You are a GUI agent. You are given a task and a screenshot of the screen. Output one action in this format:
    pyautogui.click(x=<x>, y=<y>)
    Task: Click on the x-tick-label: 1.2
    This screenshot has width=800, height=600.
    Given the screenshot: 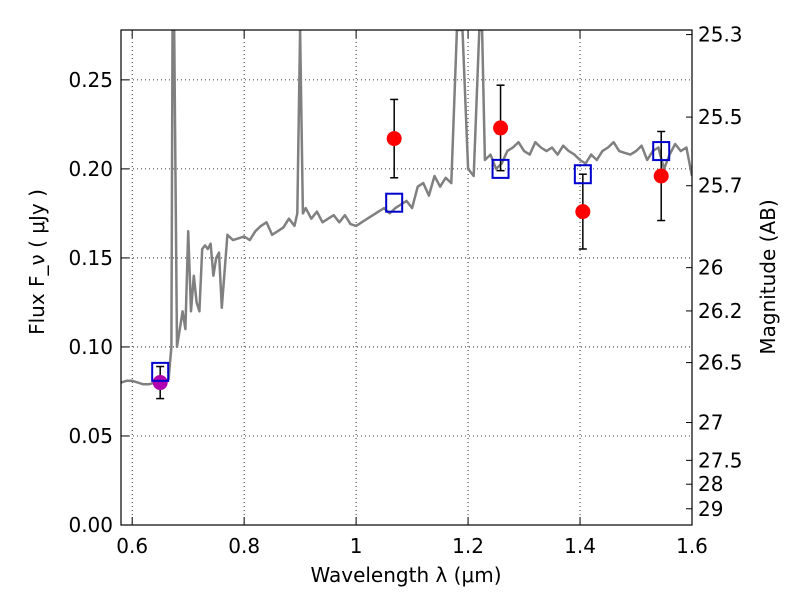 What is the action you would take?
    pyautogui.click(x=468, y=546)
    